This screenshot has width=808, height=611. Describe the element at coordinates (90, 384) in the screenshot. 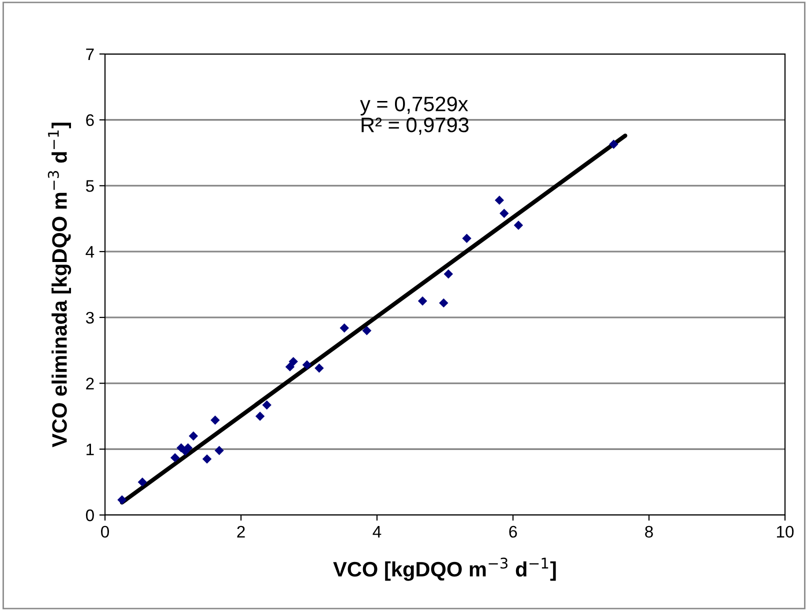

I see `y-tick-label: 2` at that location.